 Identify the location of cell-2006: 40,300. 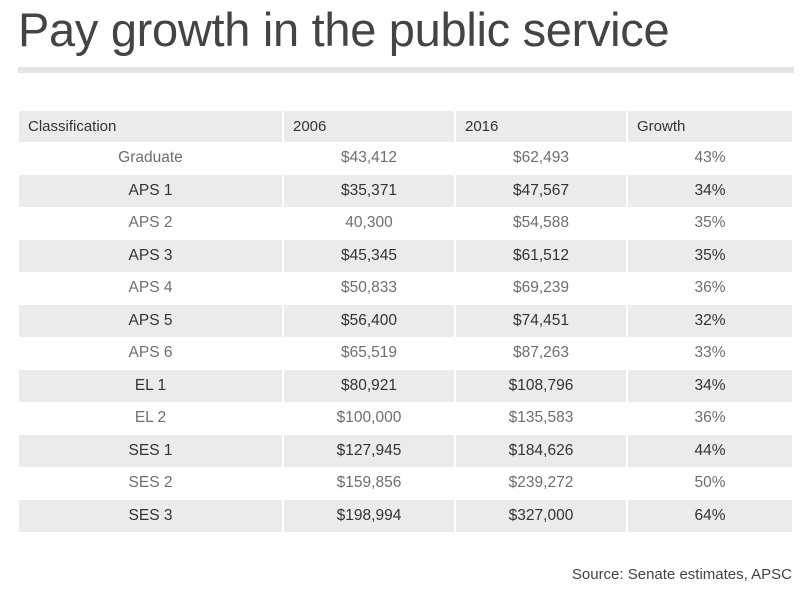
(368, 223).